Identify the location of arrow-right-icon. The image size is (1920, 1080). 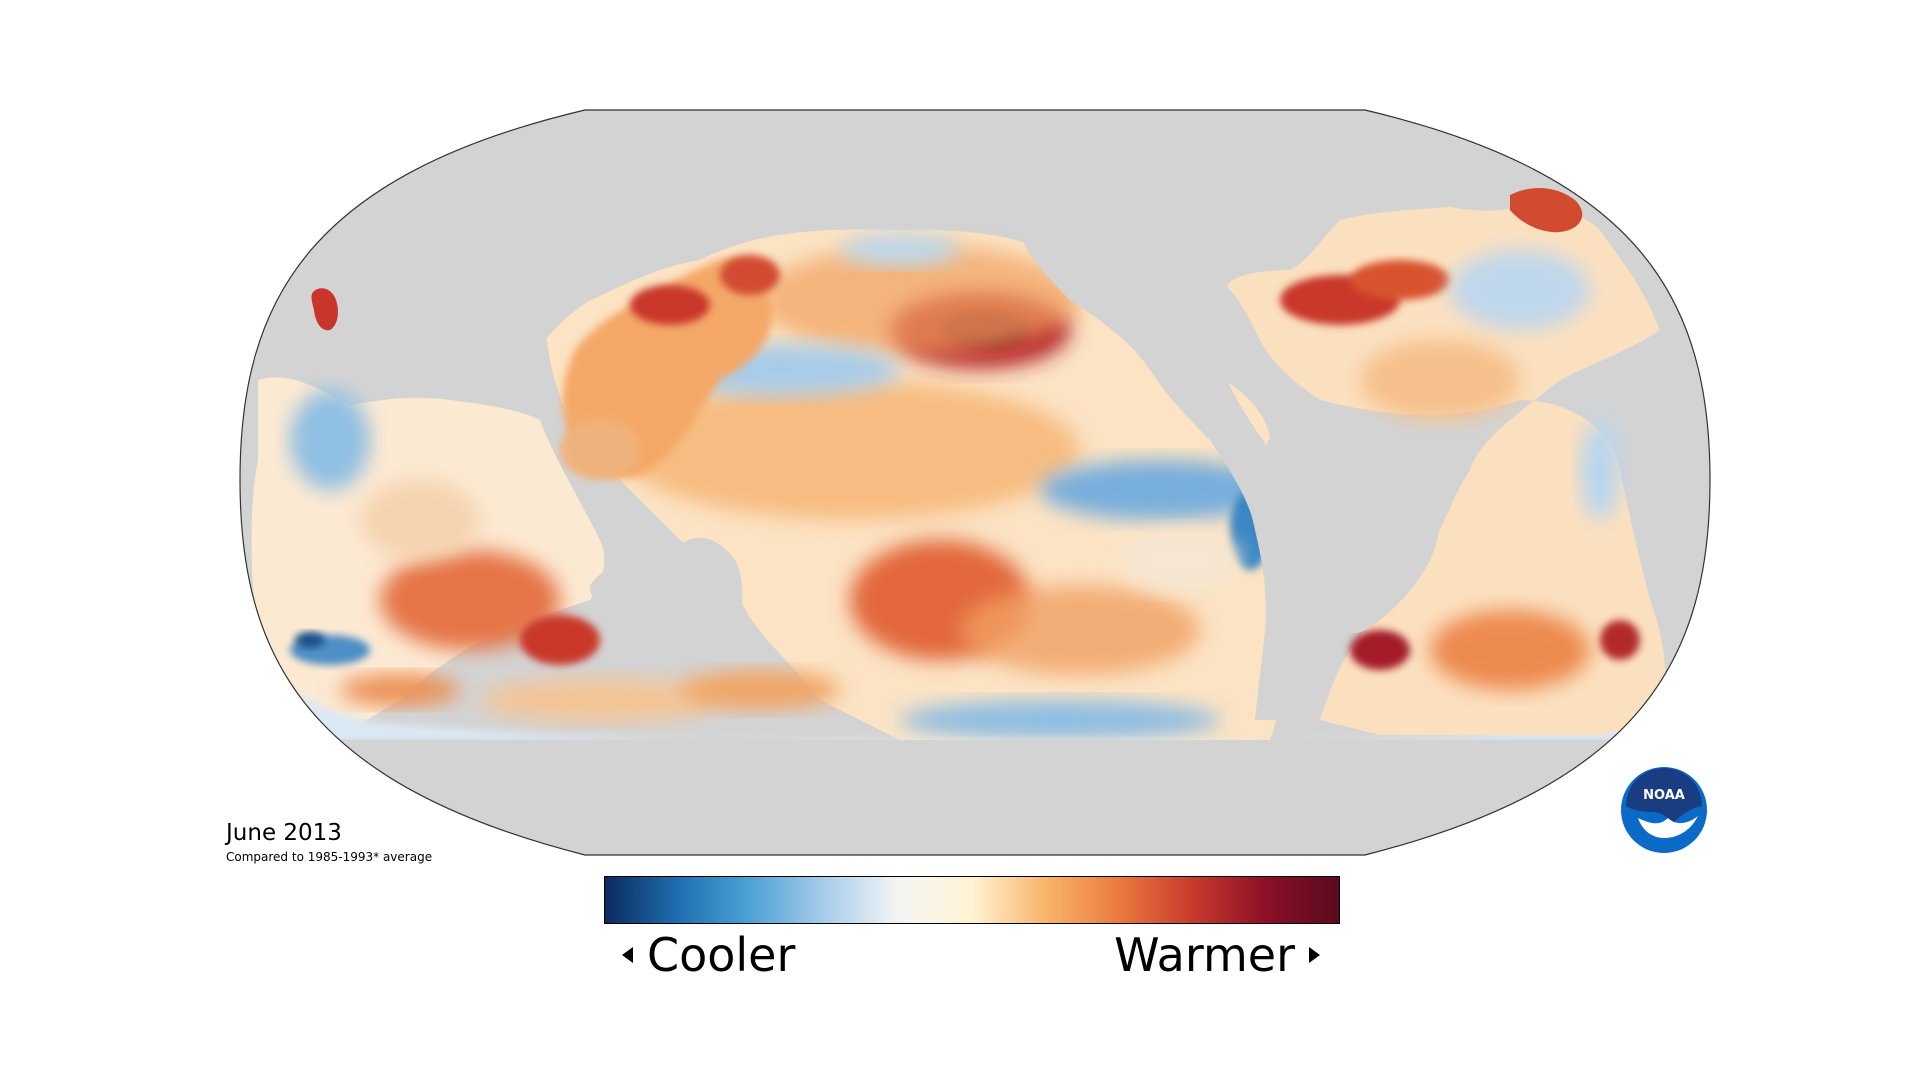
(1314, 955).